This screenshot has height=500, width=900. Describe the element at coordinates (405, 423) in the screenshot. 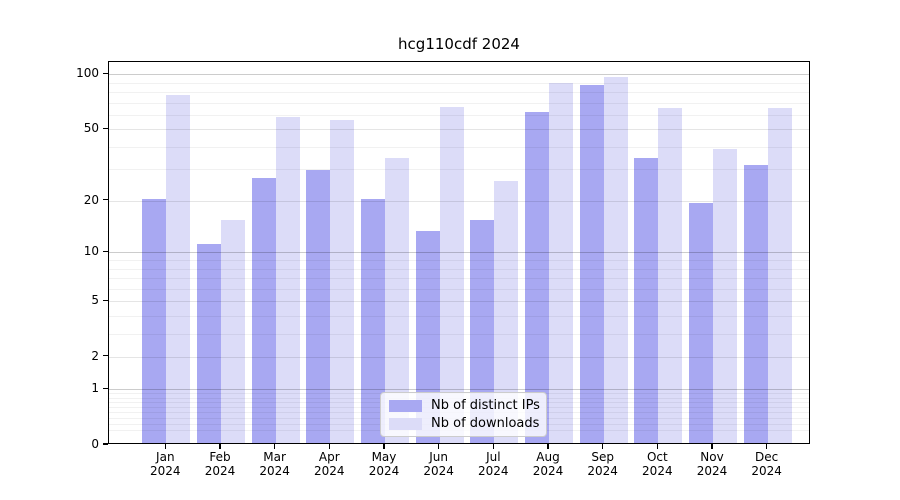

I see `legend-swatch-downloads` at that location.